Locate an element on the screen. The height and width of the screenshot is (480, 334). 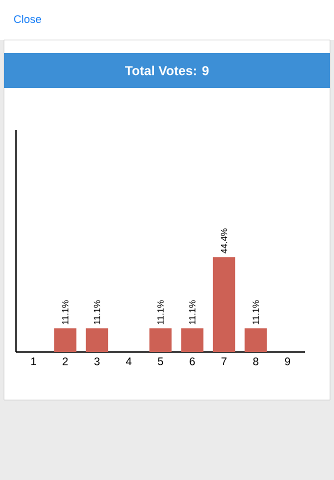
x-tick-label: 7 is located at coordinates (224, 362).